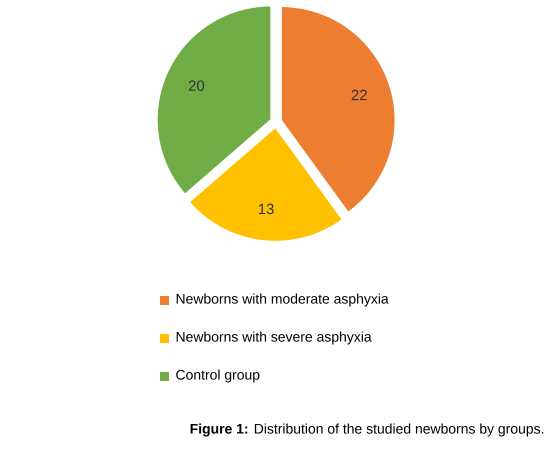 The image size is (552, 455). I want to click on legend-label: Newborns with moderate asphyxia, so click(282, 299).